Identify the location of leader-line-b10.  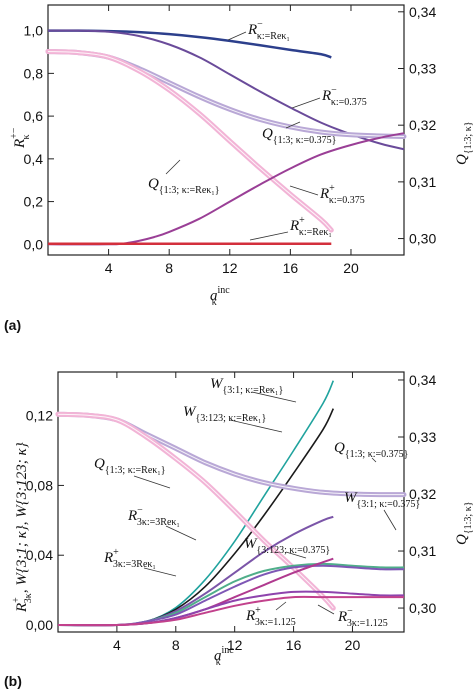
(326, 609).